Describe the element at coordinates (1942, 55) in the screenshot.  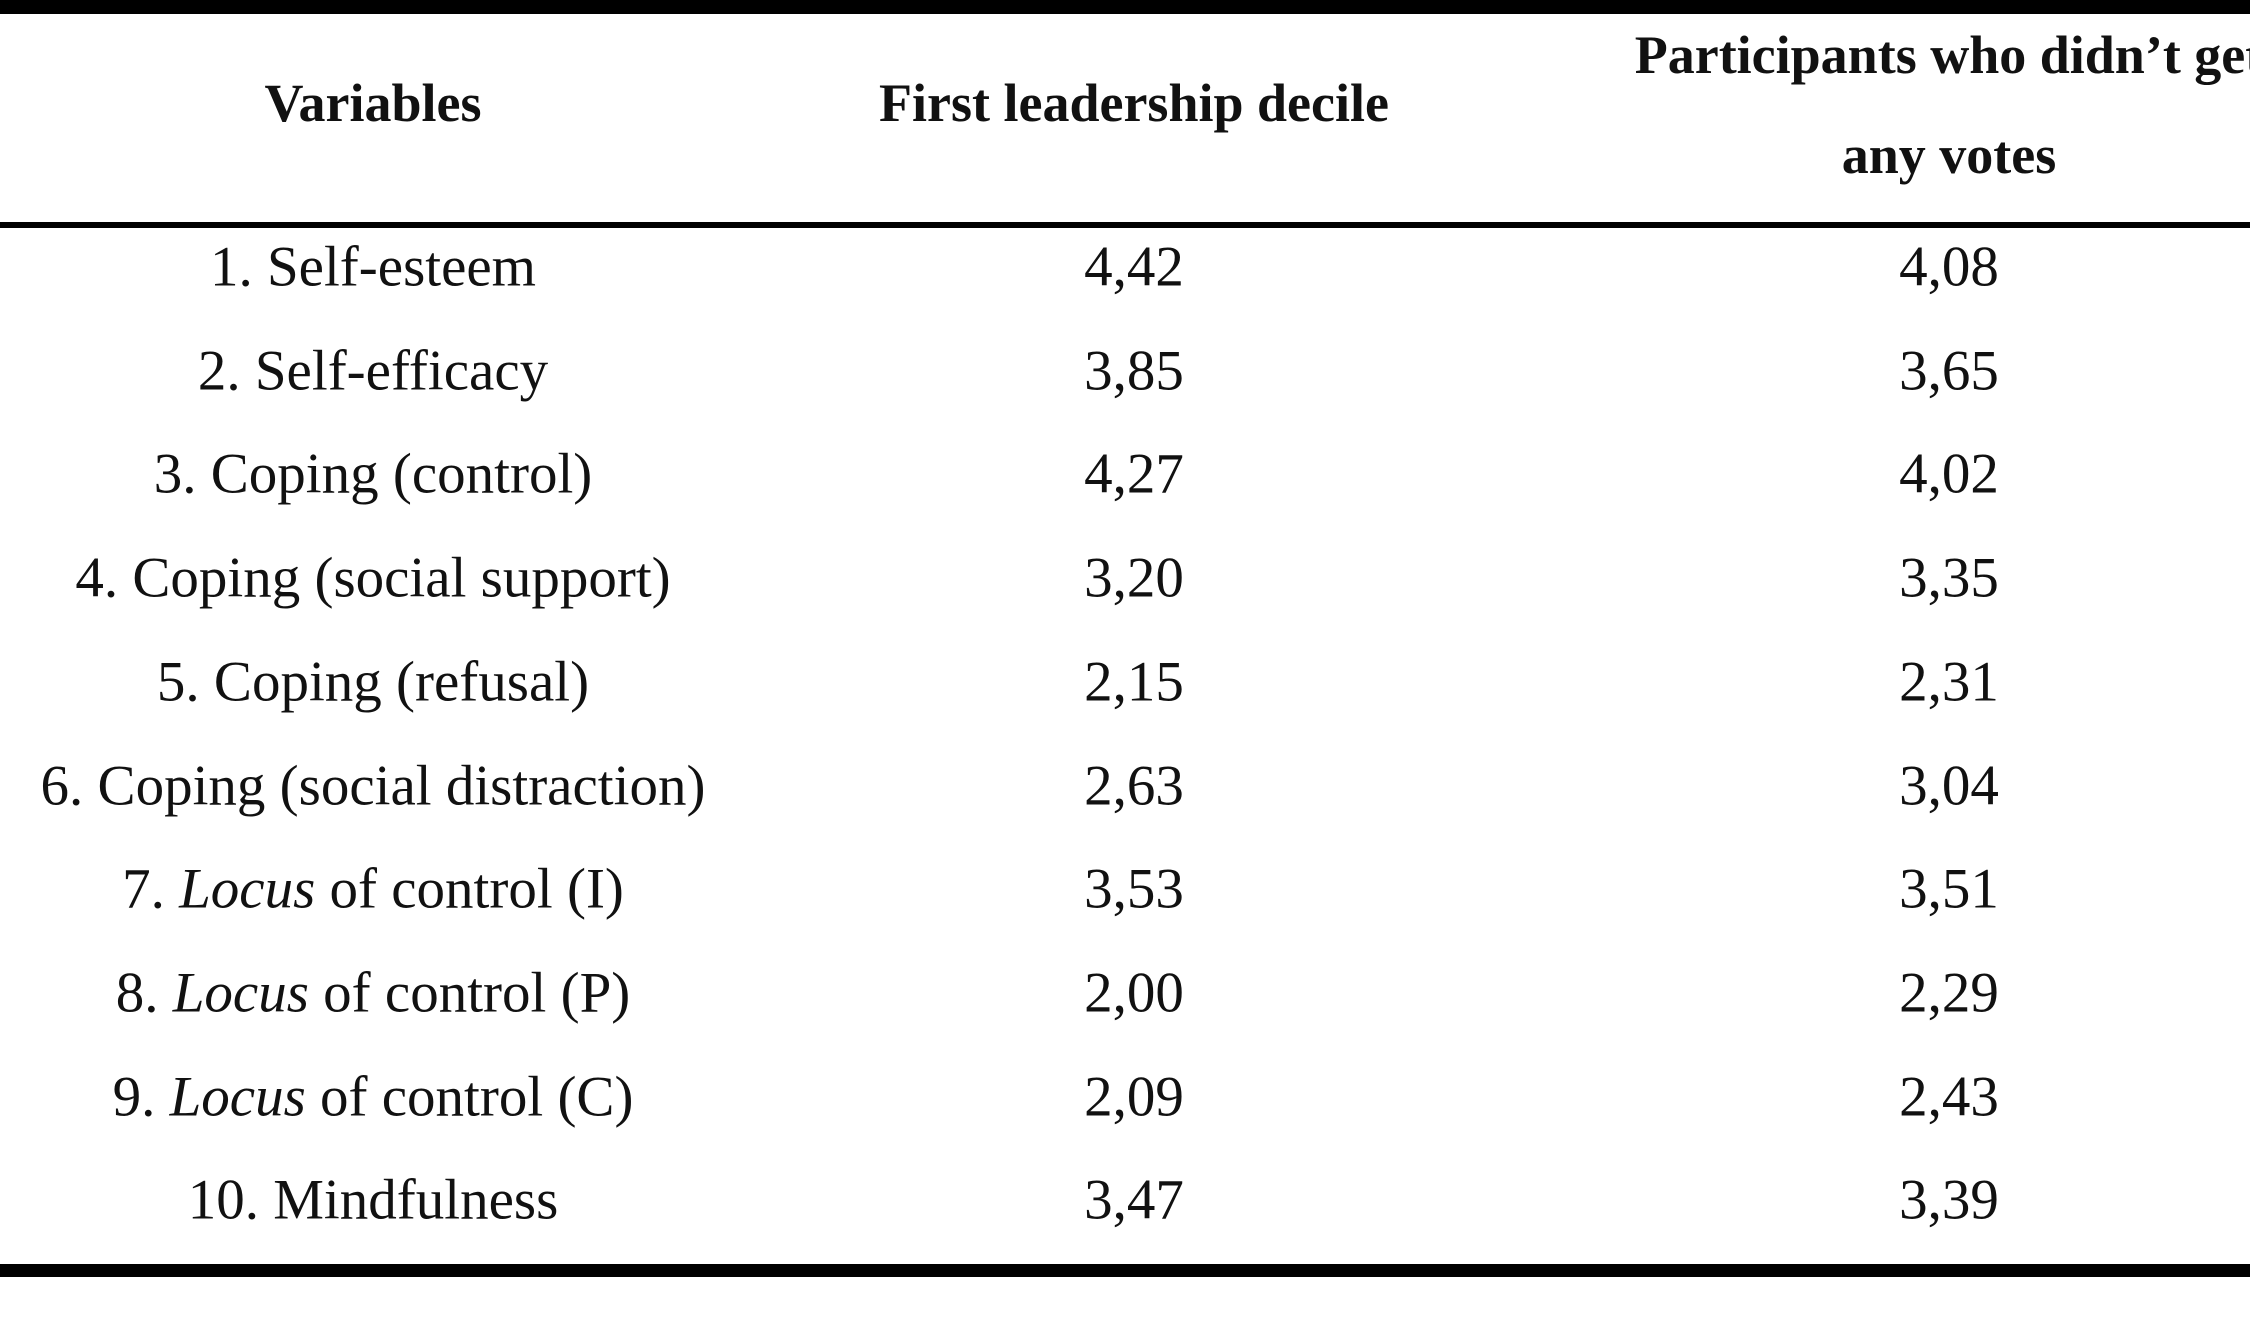
I see `header-cell: Participants who didn’t get` at that location.